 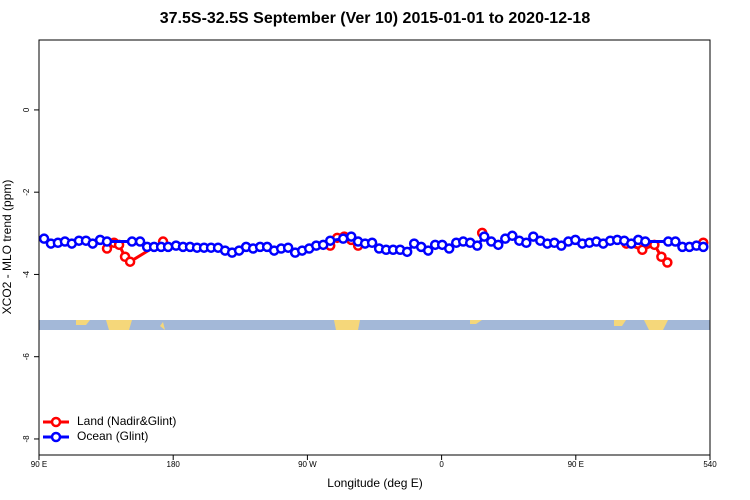 What do you see at coordinates (307, 464) in the screenshot?
I see `x-tick-label: 90 W` at bounding box center [307, 464].